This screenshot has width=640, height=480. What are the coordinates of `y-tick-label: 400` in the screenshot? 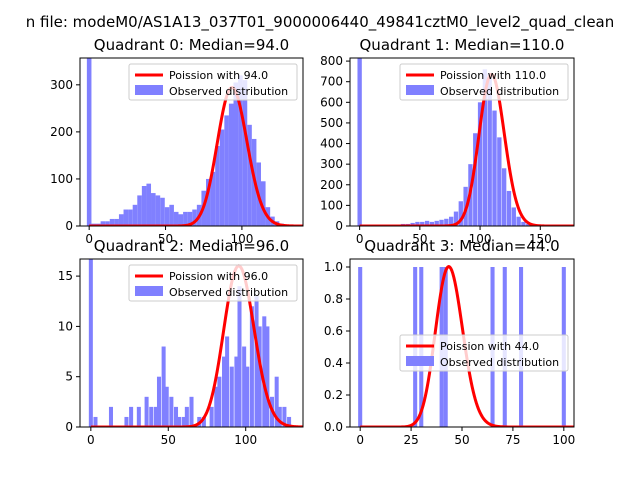 It's located at (331, 144).